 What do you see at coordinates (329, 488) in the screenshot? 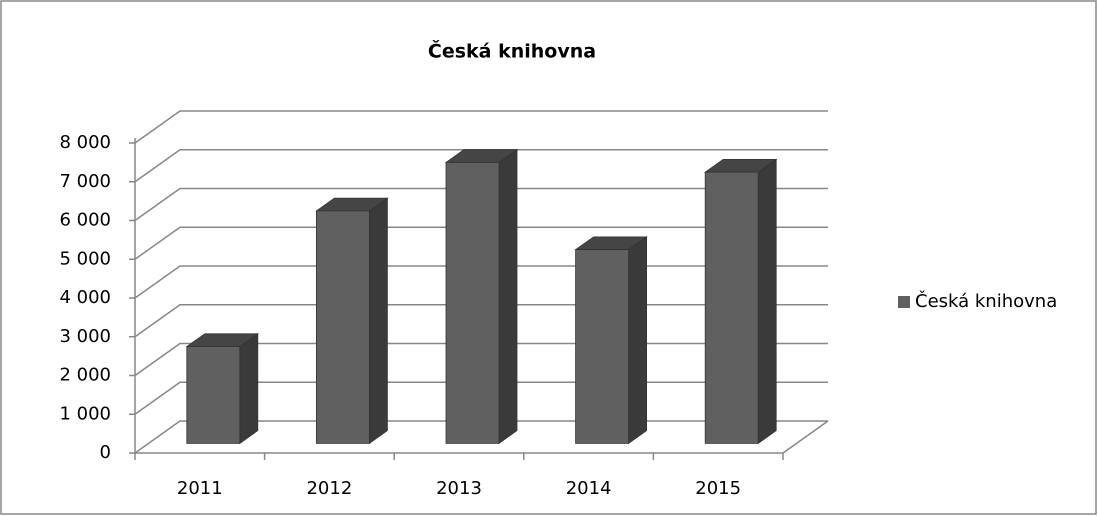
I see `x-tick-label: 2012` at bounding box center [329, 488].